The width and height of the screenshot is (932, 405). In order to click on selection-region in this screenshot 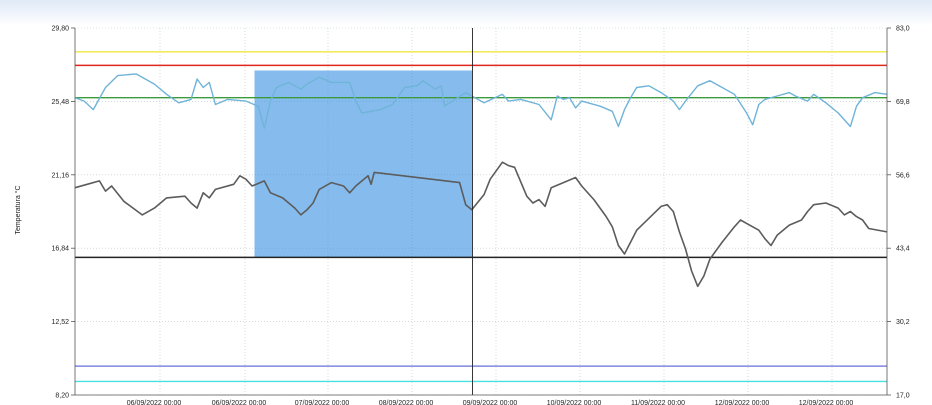, I will do `click(363, 164)`.